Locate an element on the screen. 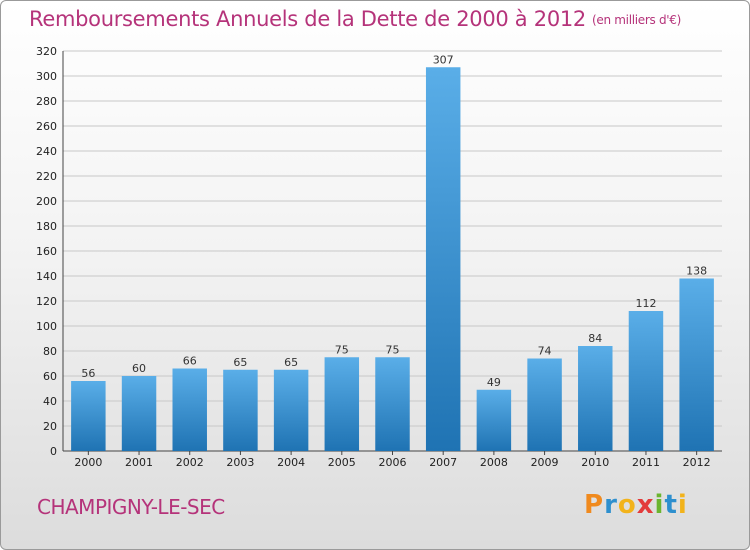 This screenshot has height=550, width=750. logo-letter: t is located at coordinates (671, 505).